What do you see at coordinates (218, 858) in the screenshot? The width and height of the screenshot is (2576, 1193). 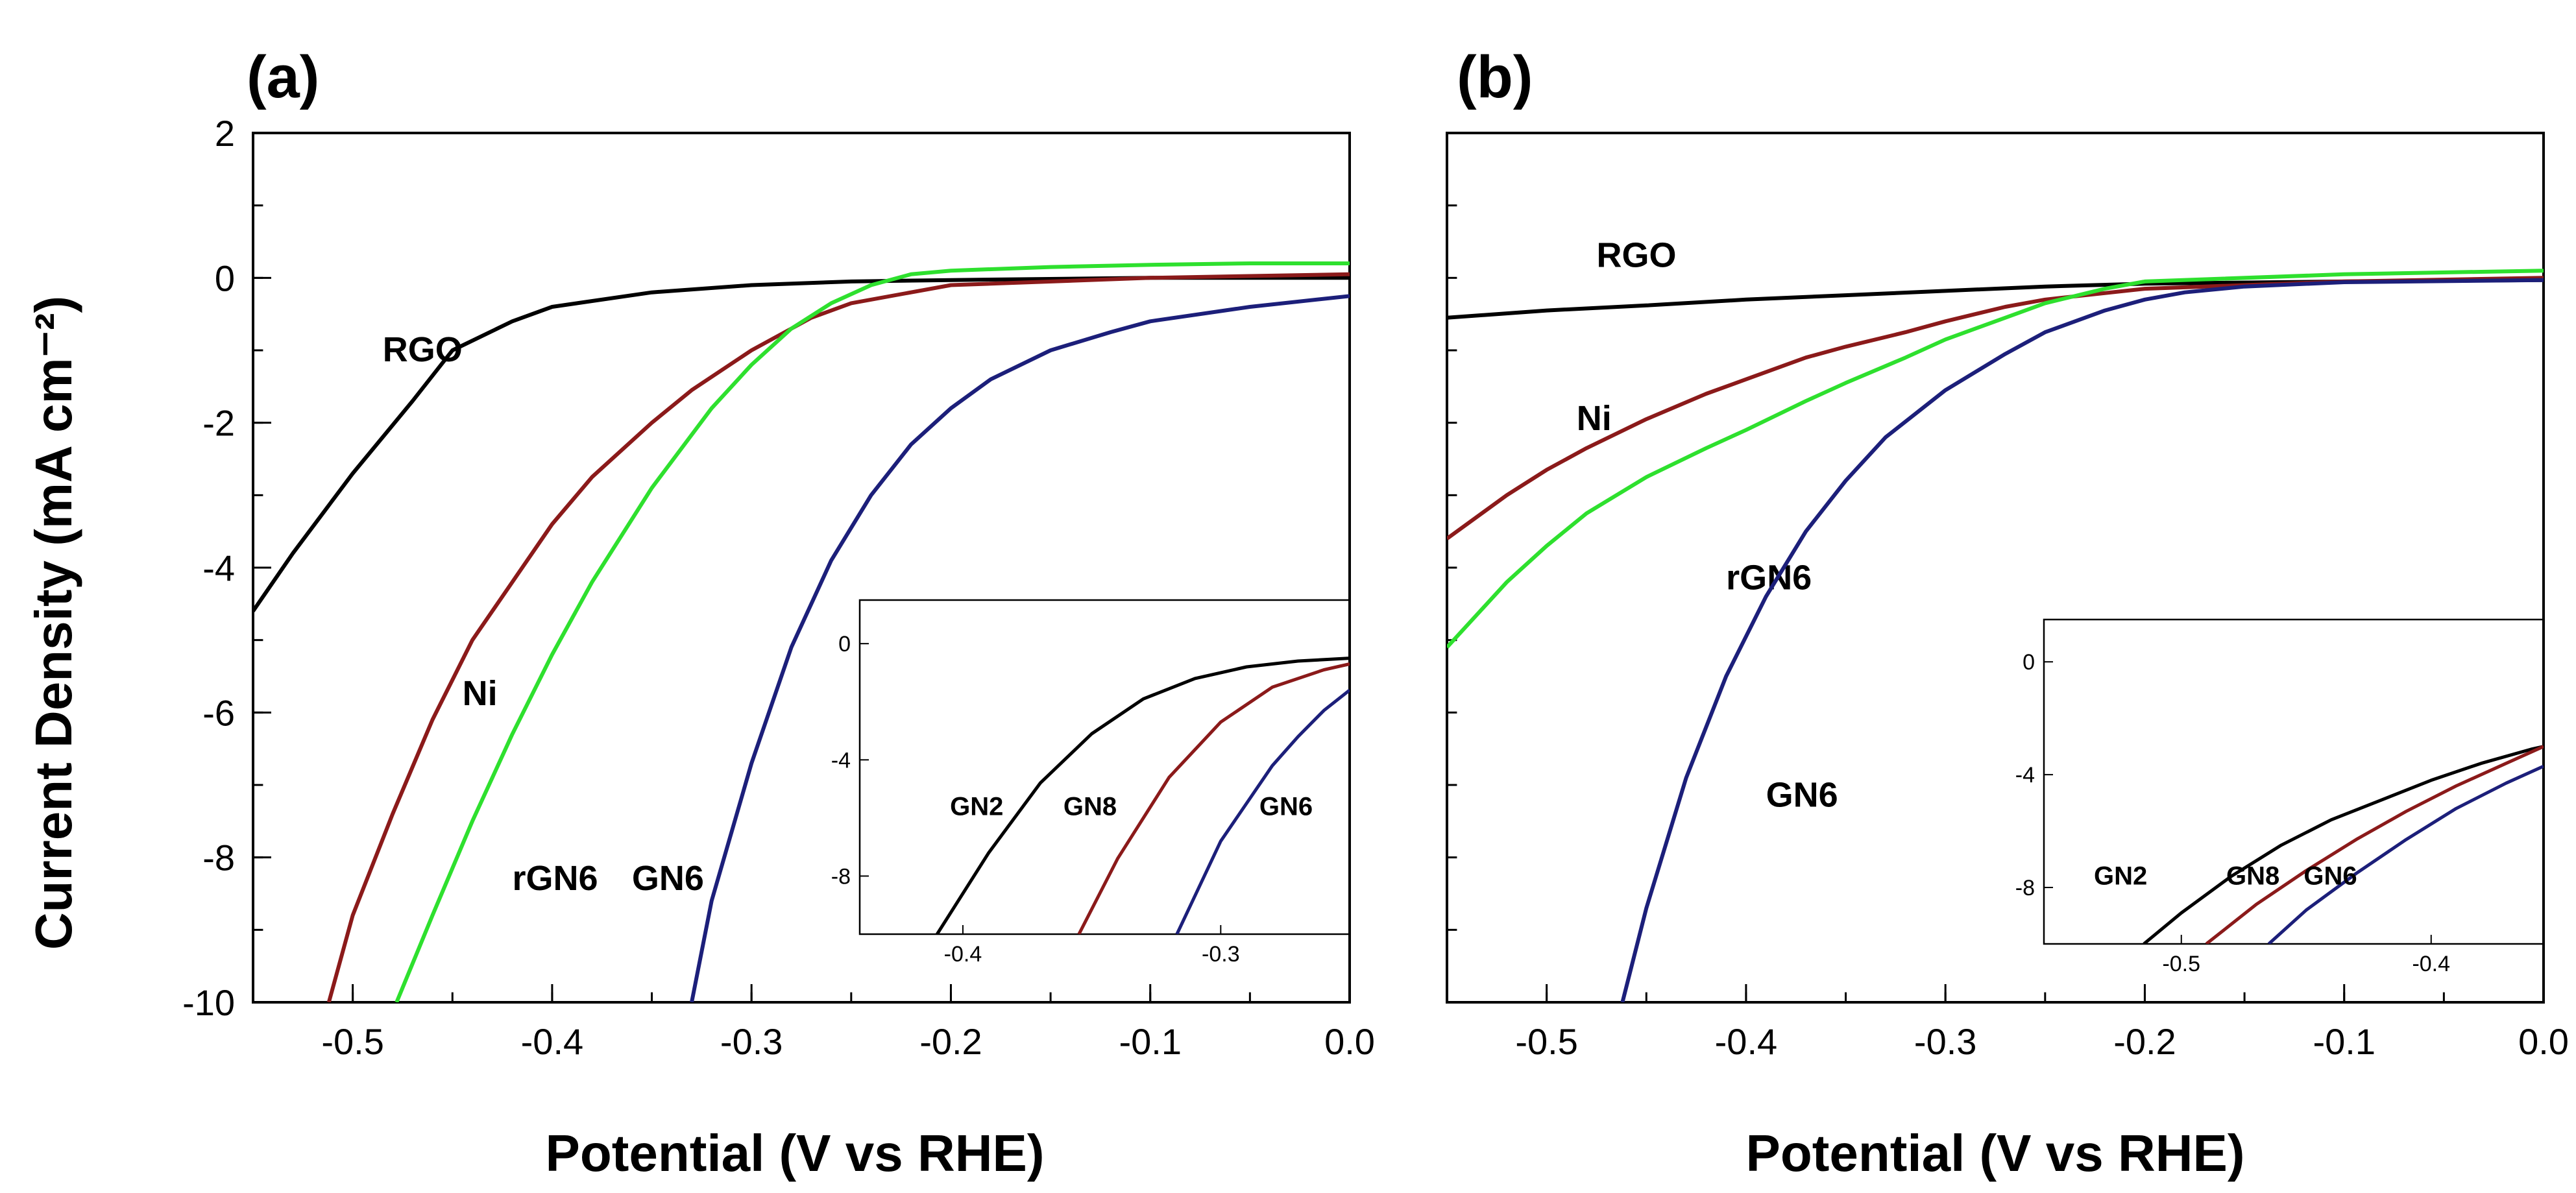 I see `a-y-tick-label: -8` at bounding box center [218, 858].